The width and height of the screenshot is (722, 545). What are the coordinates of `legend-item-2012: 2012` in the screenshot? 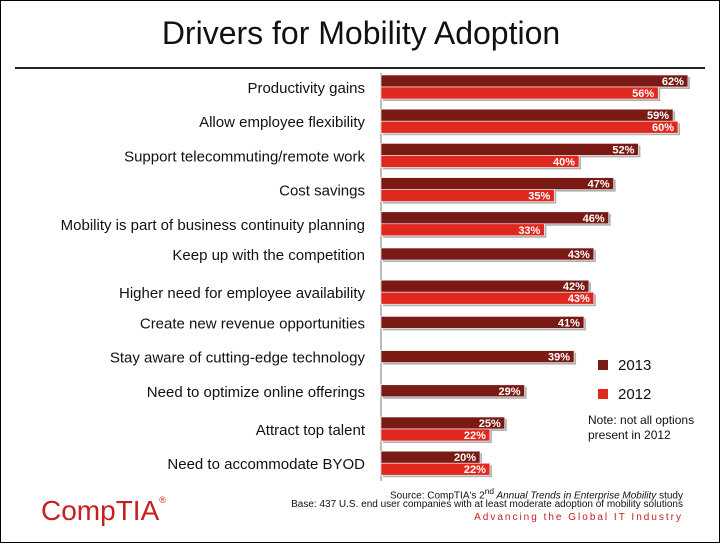 It's located at (625, 394).